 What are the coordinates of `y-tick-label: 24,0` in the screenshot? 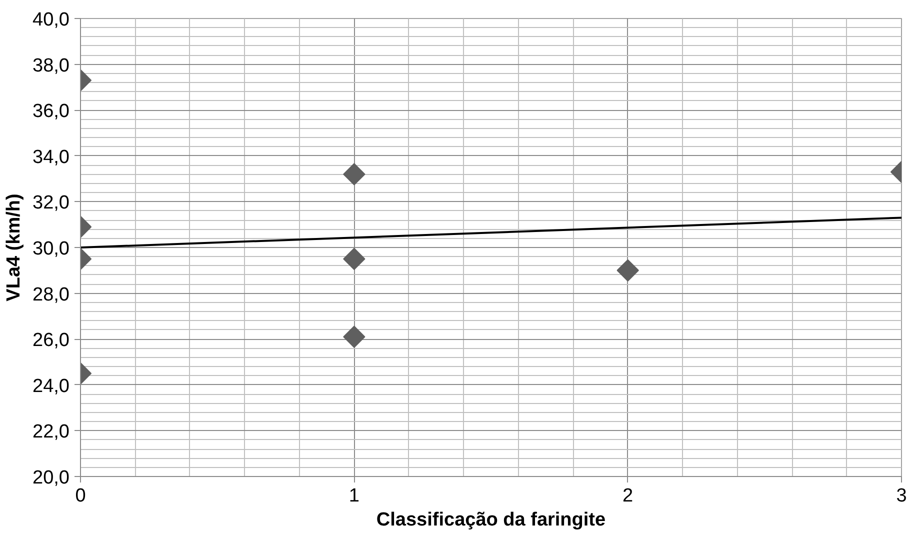 It's located at (51, 386).